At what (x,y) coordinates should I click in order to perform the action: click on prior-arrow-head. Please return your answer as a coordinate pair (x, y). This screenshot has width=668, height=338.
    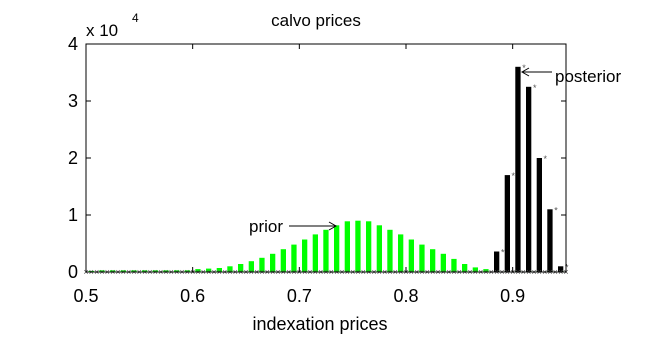
    Looking at the image, I should click on (333, 226).